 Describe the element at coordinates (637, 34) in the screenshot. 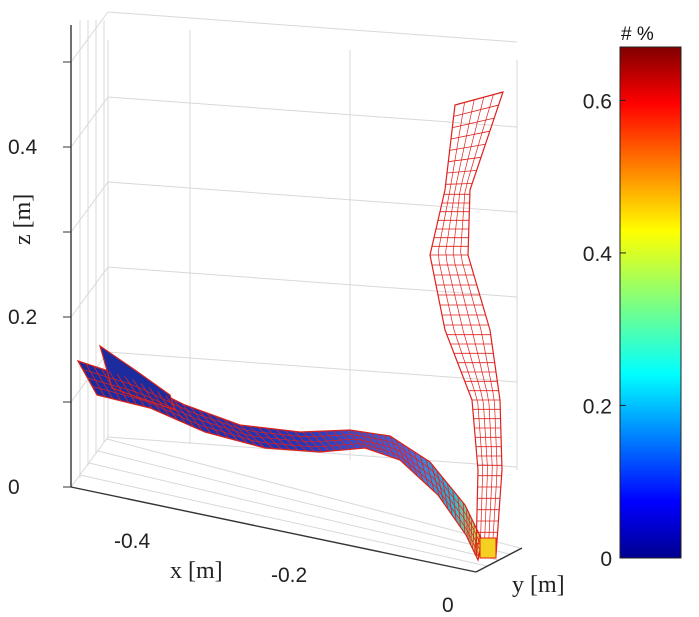

I see `colorbar-title: # %` at that location.